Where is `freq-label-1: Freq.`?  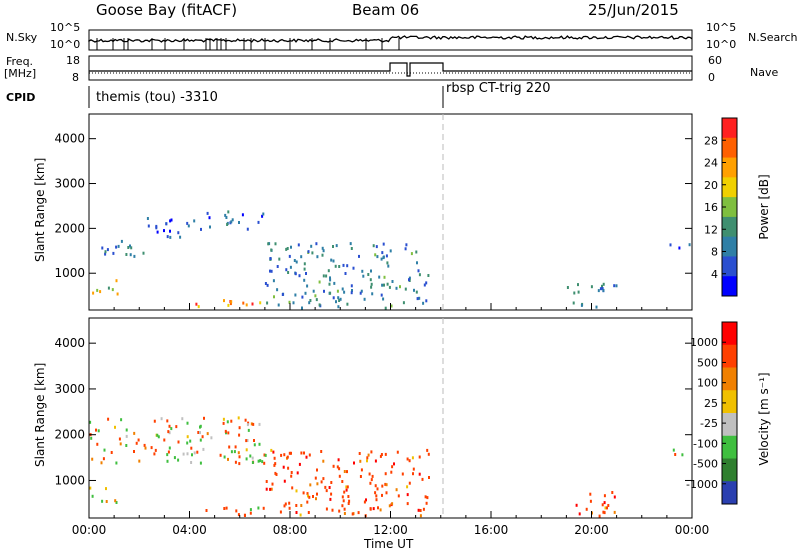 freq-label-1: Freq. is located at coordinates (20, 61).